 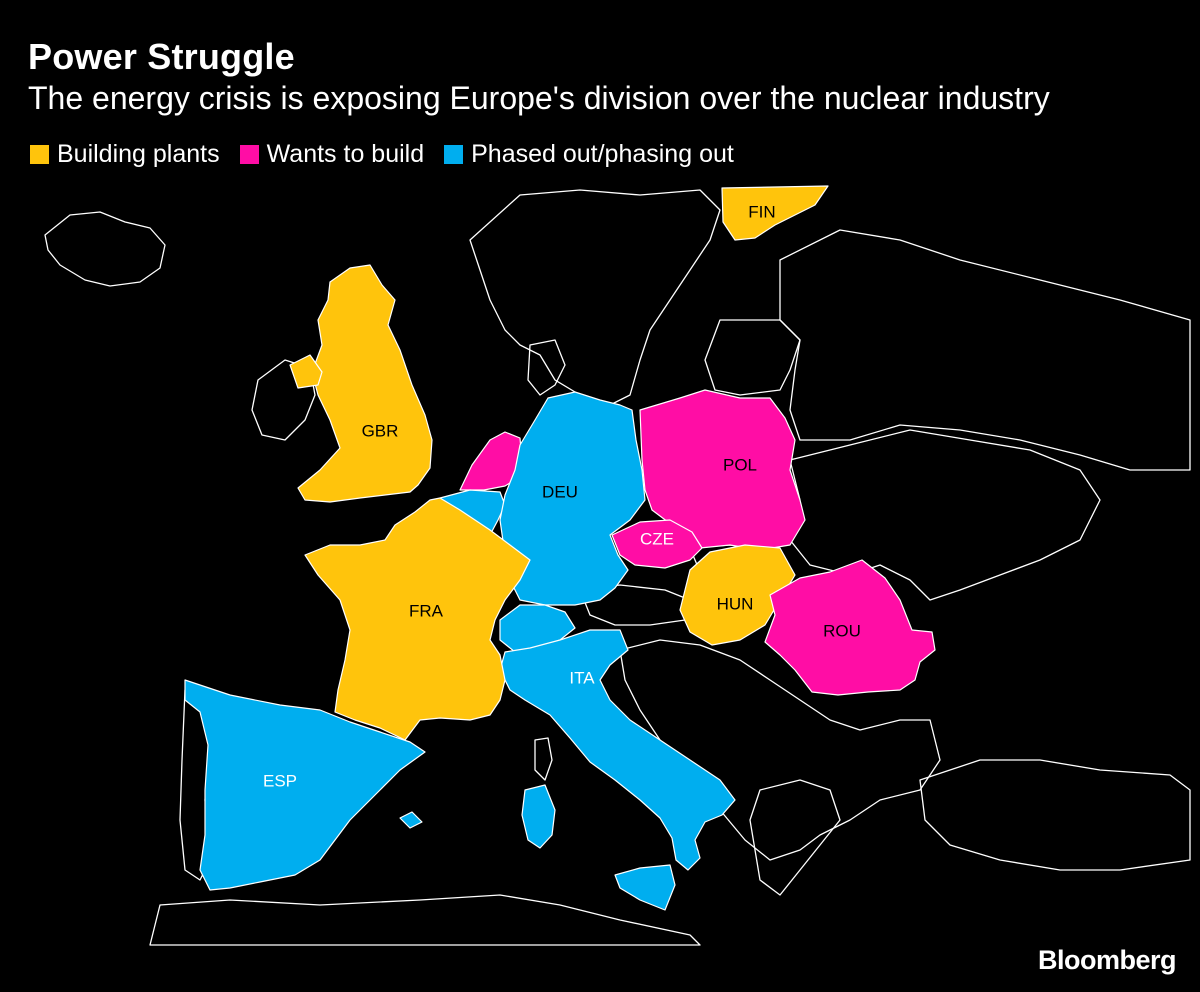 What do you see at coordinates (1055, 815) in the screenshot?
I see `turkey-outline` at bounding box center [1055, 815].